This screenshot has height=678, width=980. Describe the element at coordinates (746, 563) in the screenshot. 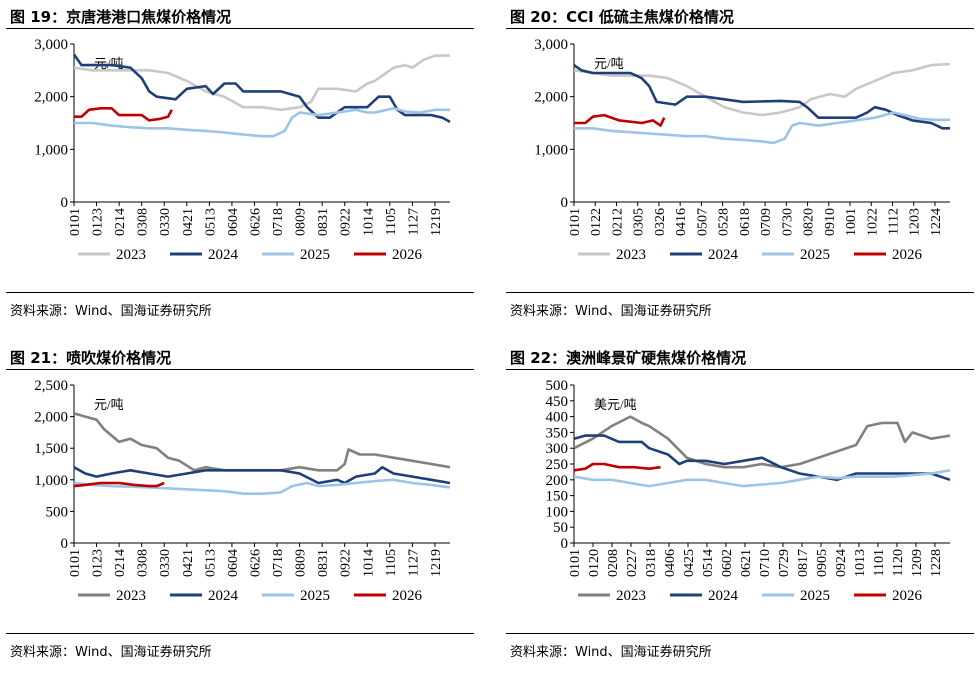

I see `x-tick-label: 0621` at that location.